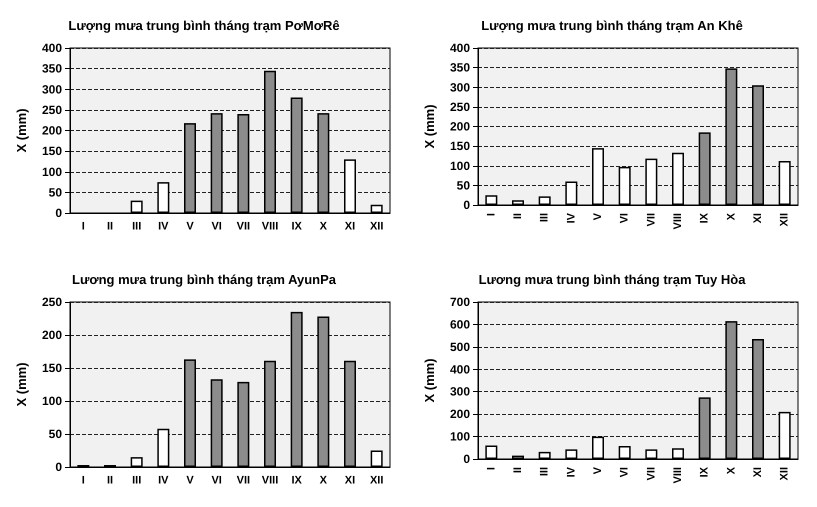 Image resolution: width=817 pixels, height=507 pixels. What do you see at coordinates (204, 25) in the screenshot?
I see `chart-title: Lượng mưa trung bình tháng trạm PơMơRê` at bounding box center [204, 25].